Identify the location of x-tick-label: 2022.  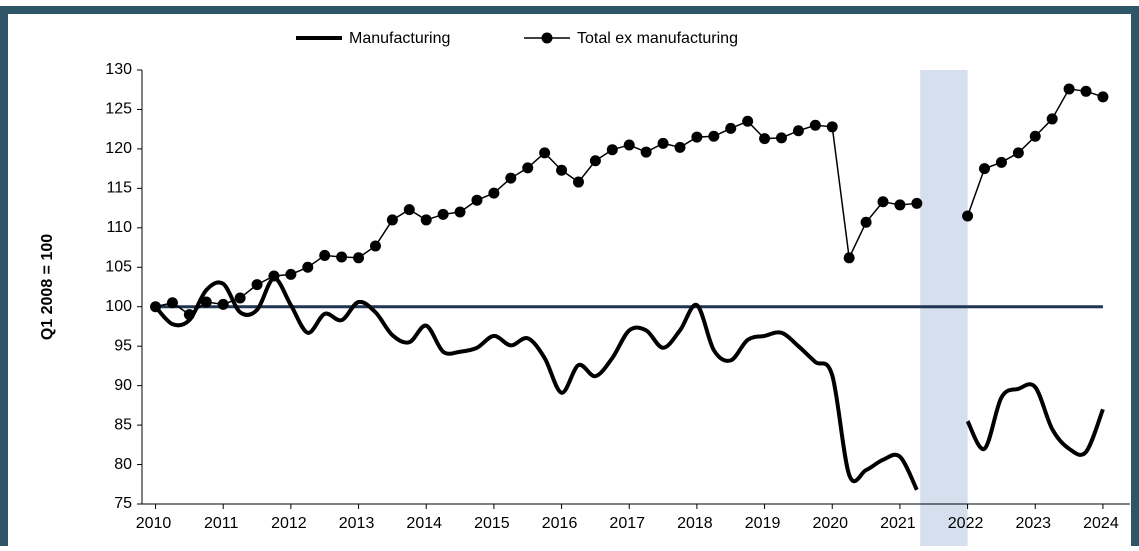
(966, 523).